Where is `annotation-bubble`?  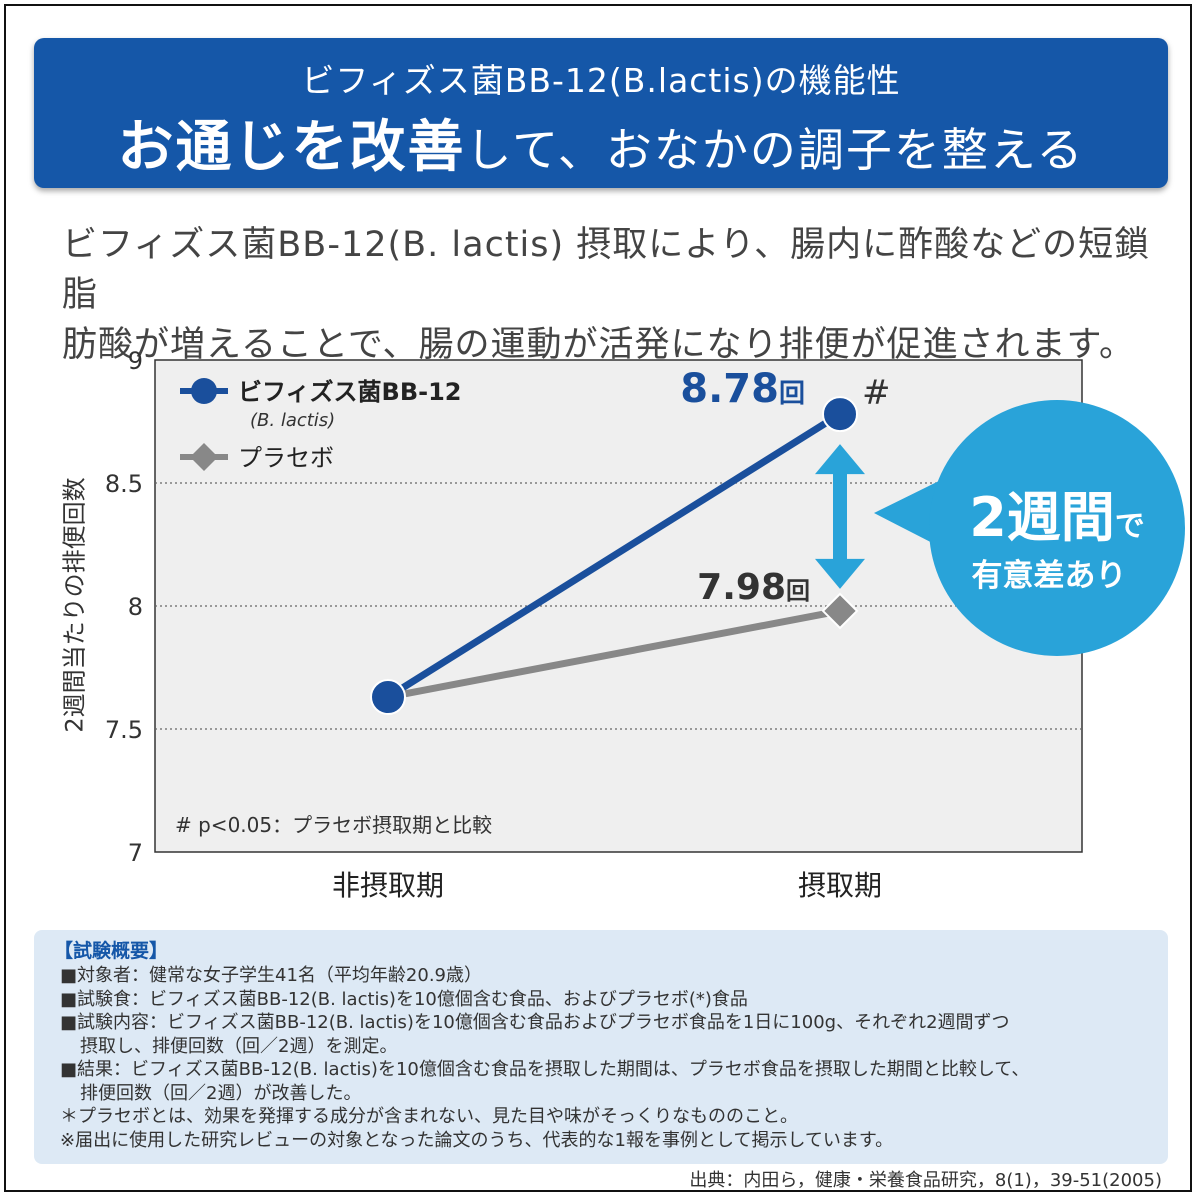 annotation-bubble is located at coordinates (1057, 528).